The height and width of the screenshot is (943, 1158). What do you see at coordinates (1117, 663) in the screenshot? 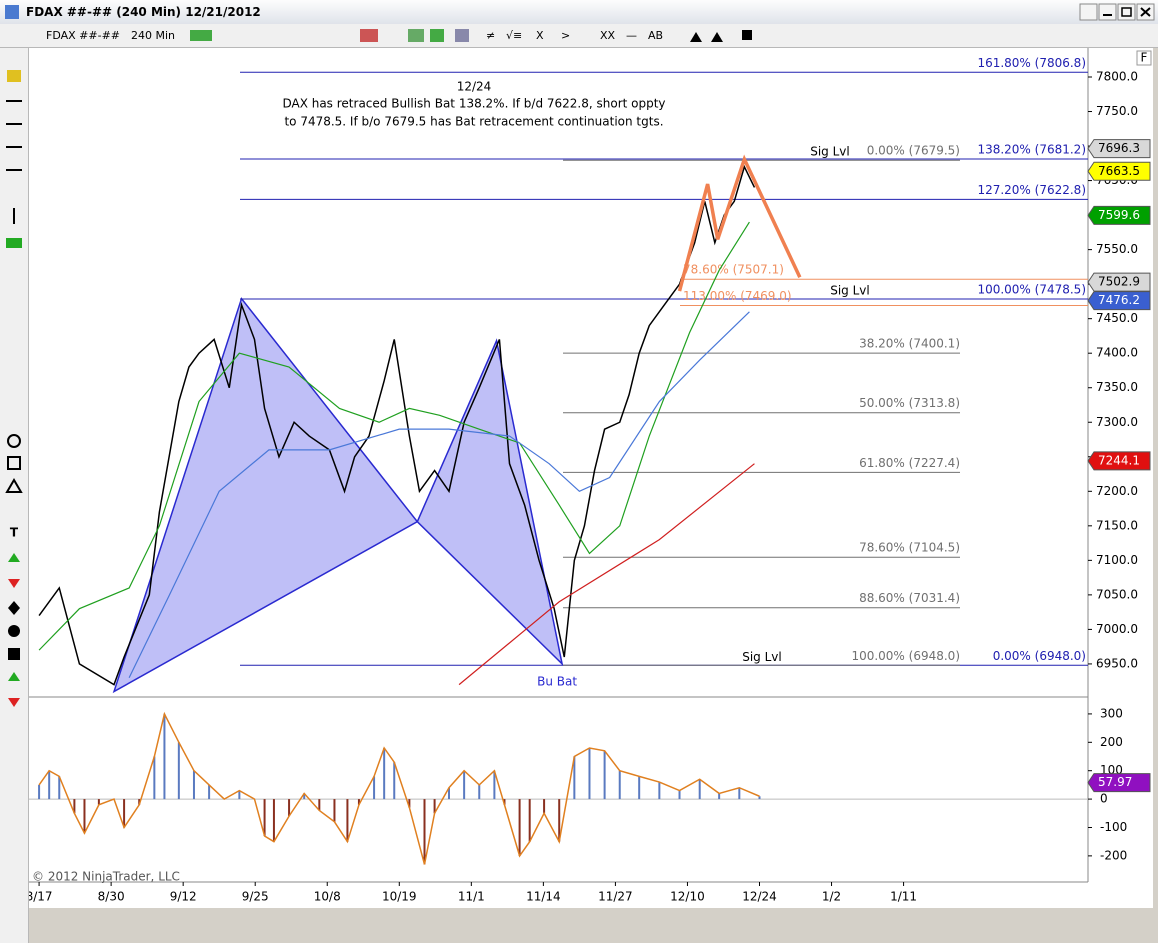
I see `y-tick-label: 6950.0` at bounding box center [1117, 663].